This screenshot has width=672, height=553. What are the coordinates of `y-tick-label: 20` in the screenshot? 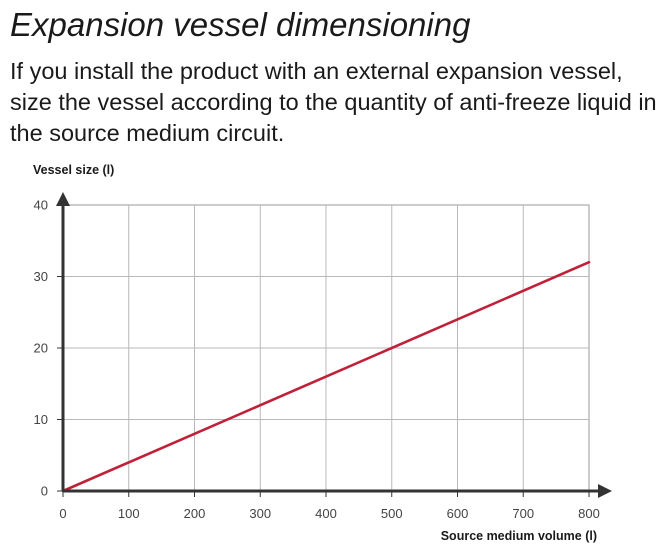 It's located at (41, 348).